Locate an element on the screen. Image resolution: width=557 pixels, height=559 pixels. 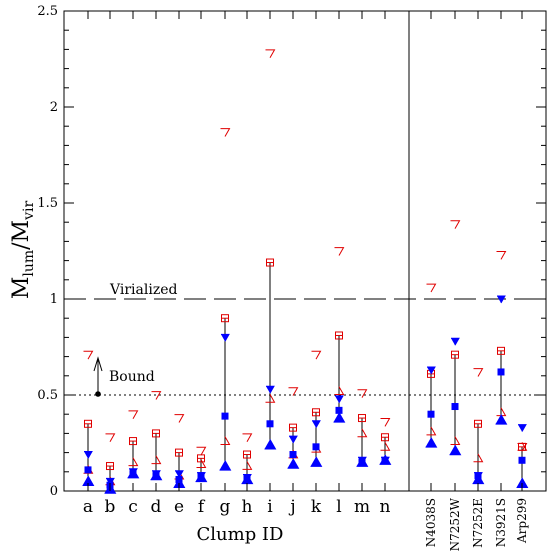
x-category-label: a is located at coordinates (88, 507).